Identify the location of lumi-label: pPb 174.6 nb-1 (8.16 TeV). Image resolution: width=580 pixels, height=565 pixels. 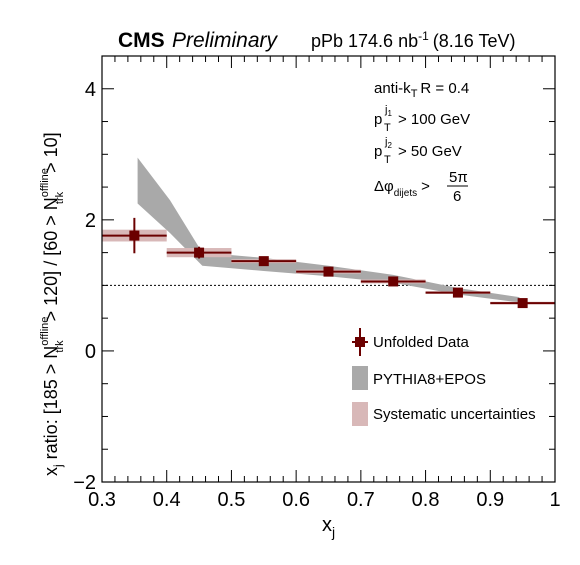
(413, 40).